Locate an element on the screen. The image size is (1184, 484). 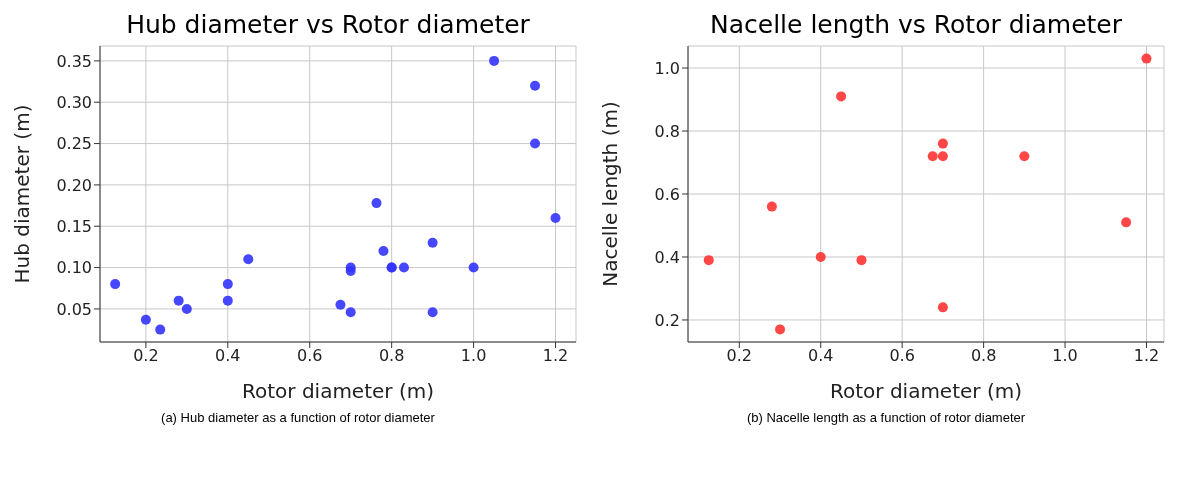
y-tick-label: 0.4 is located at coordinates (667, 257).